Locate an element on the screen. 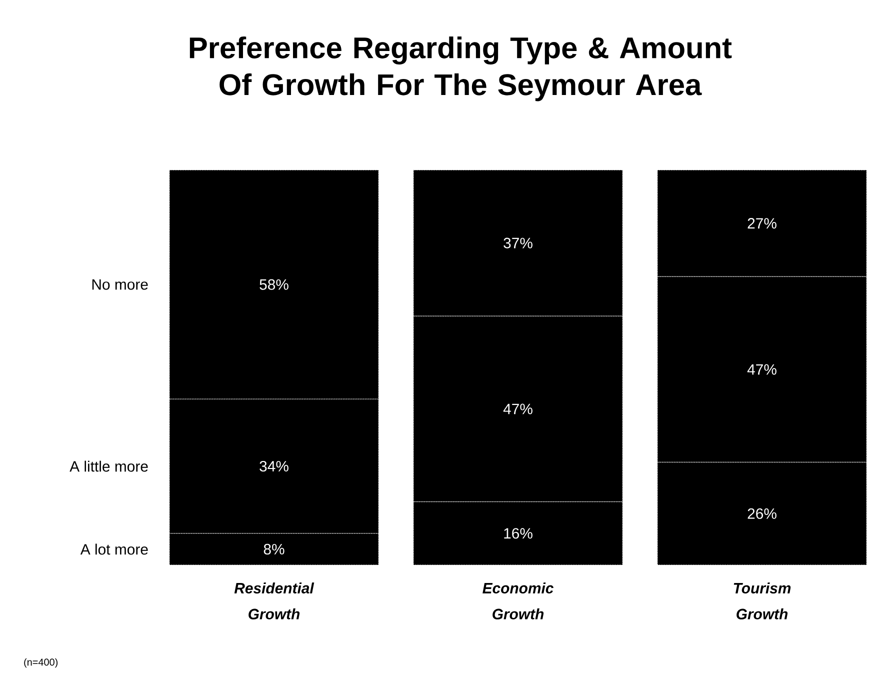 The width and height of the screenshot is (895, 685). series-label: No more is located at coordinates (120, 284).